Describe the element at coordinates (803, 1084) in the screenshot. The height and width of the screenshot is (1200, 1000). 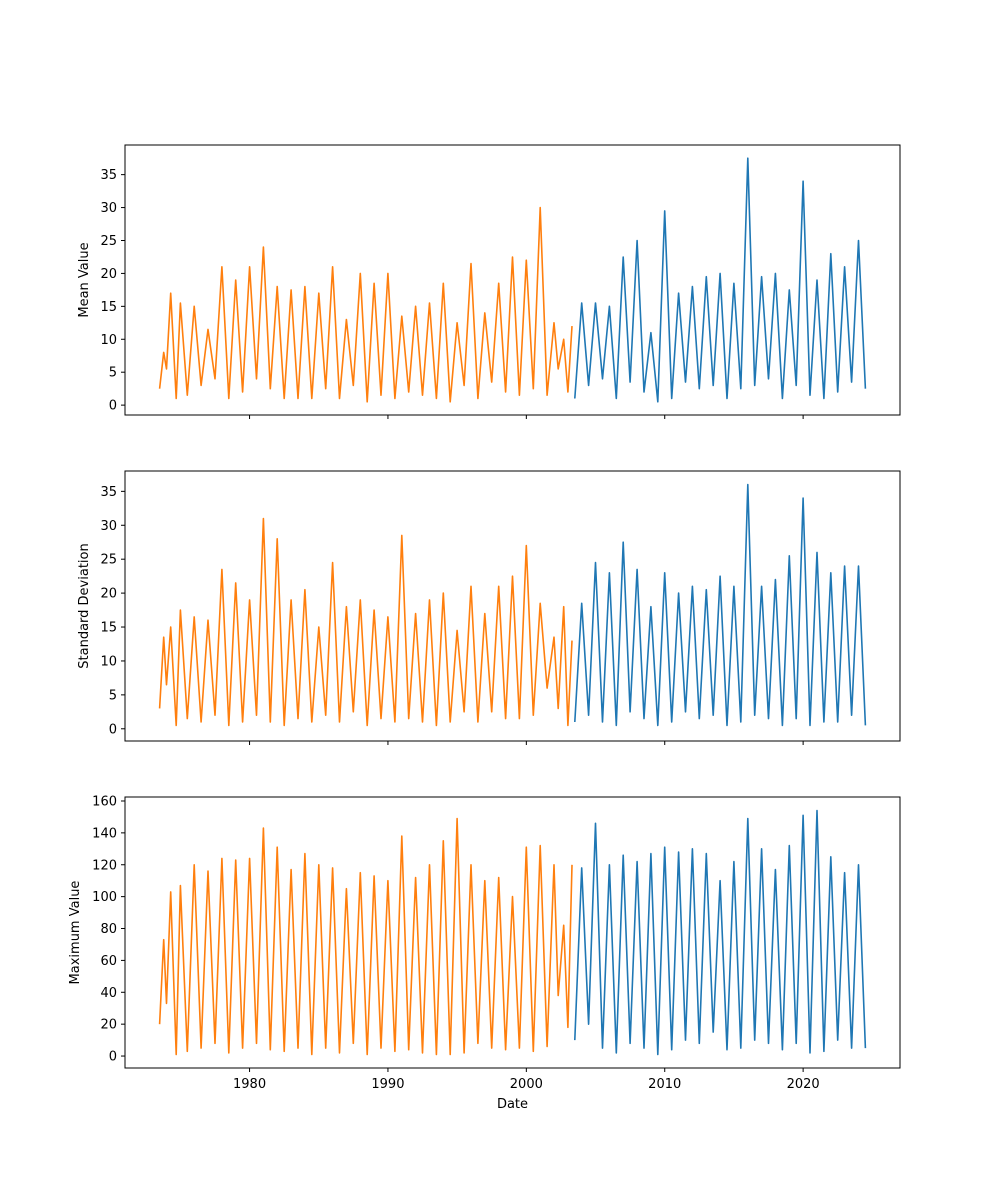
I see `x-tick-label: 2020` at that location.